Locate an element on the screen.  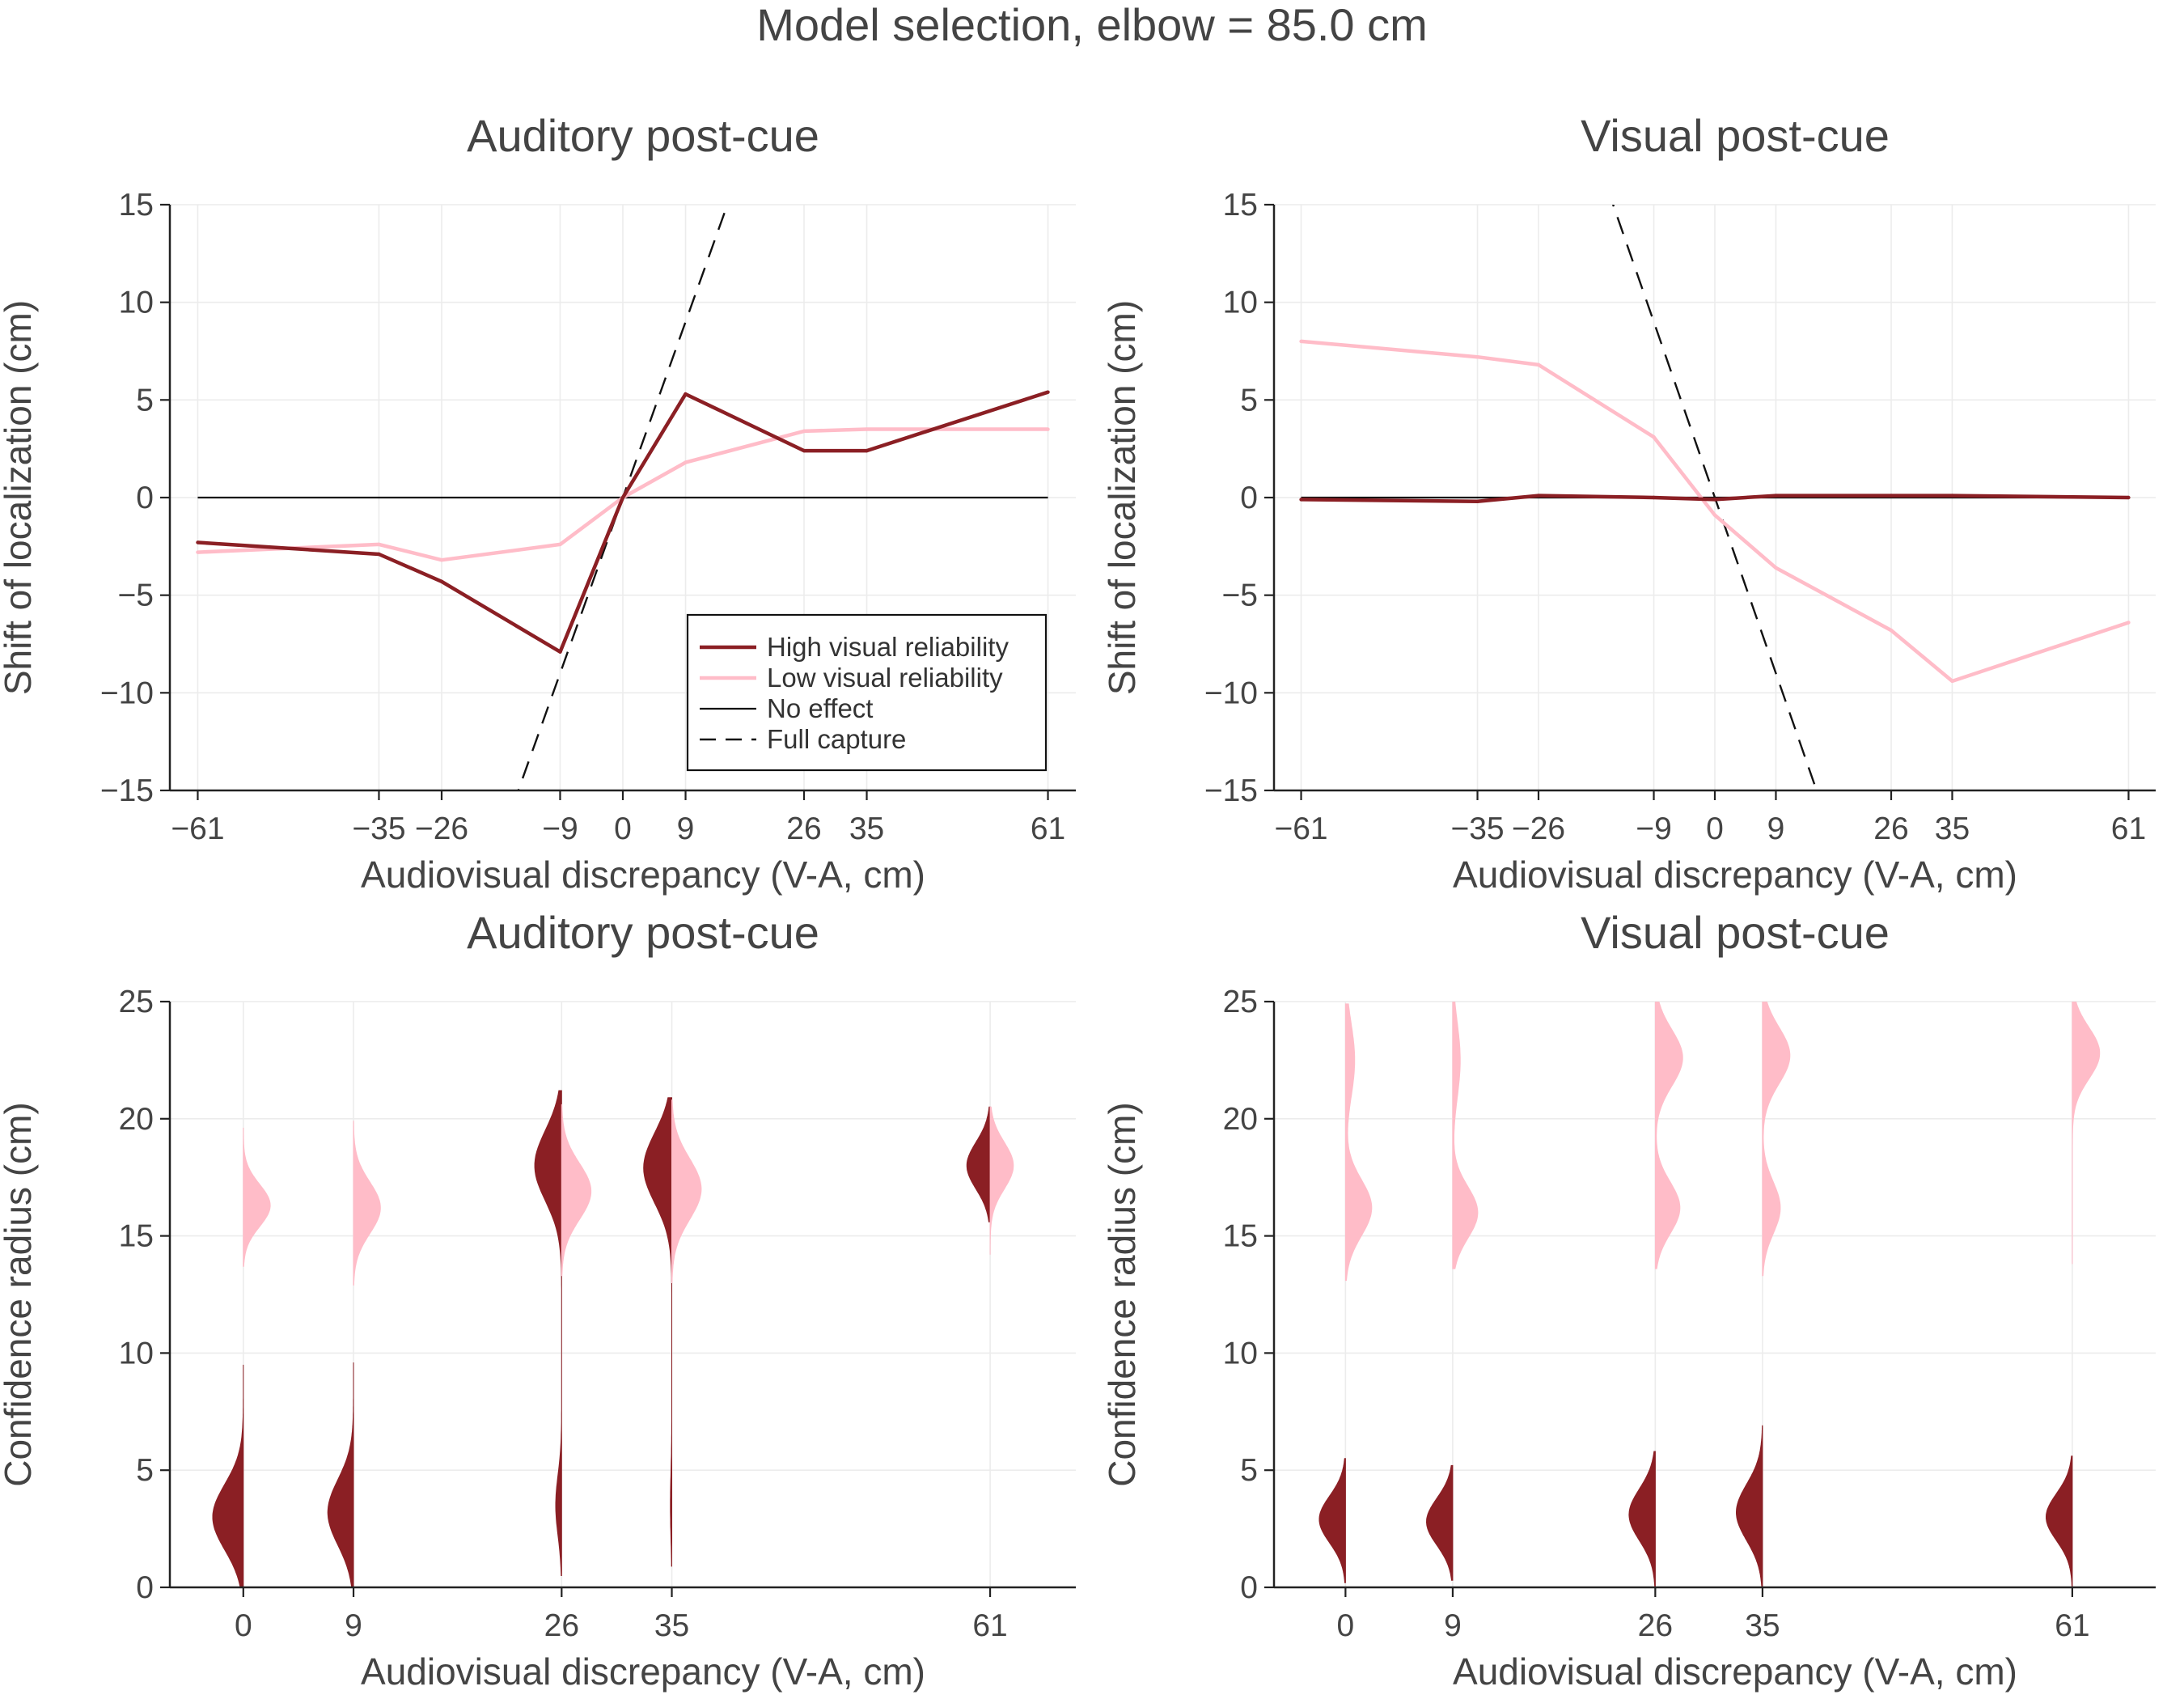
grid is located at coordinates (623, 1294).